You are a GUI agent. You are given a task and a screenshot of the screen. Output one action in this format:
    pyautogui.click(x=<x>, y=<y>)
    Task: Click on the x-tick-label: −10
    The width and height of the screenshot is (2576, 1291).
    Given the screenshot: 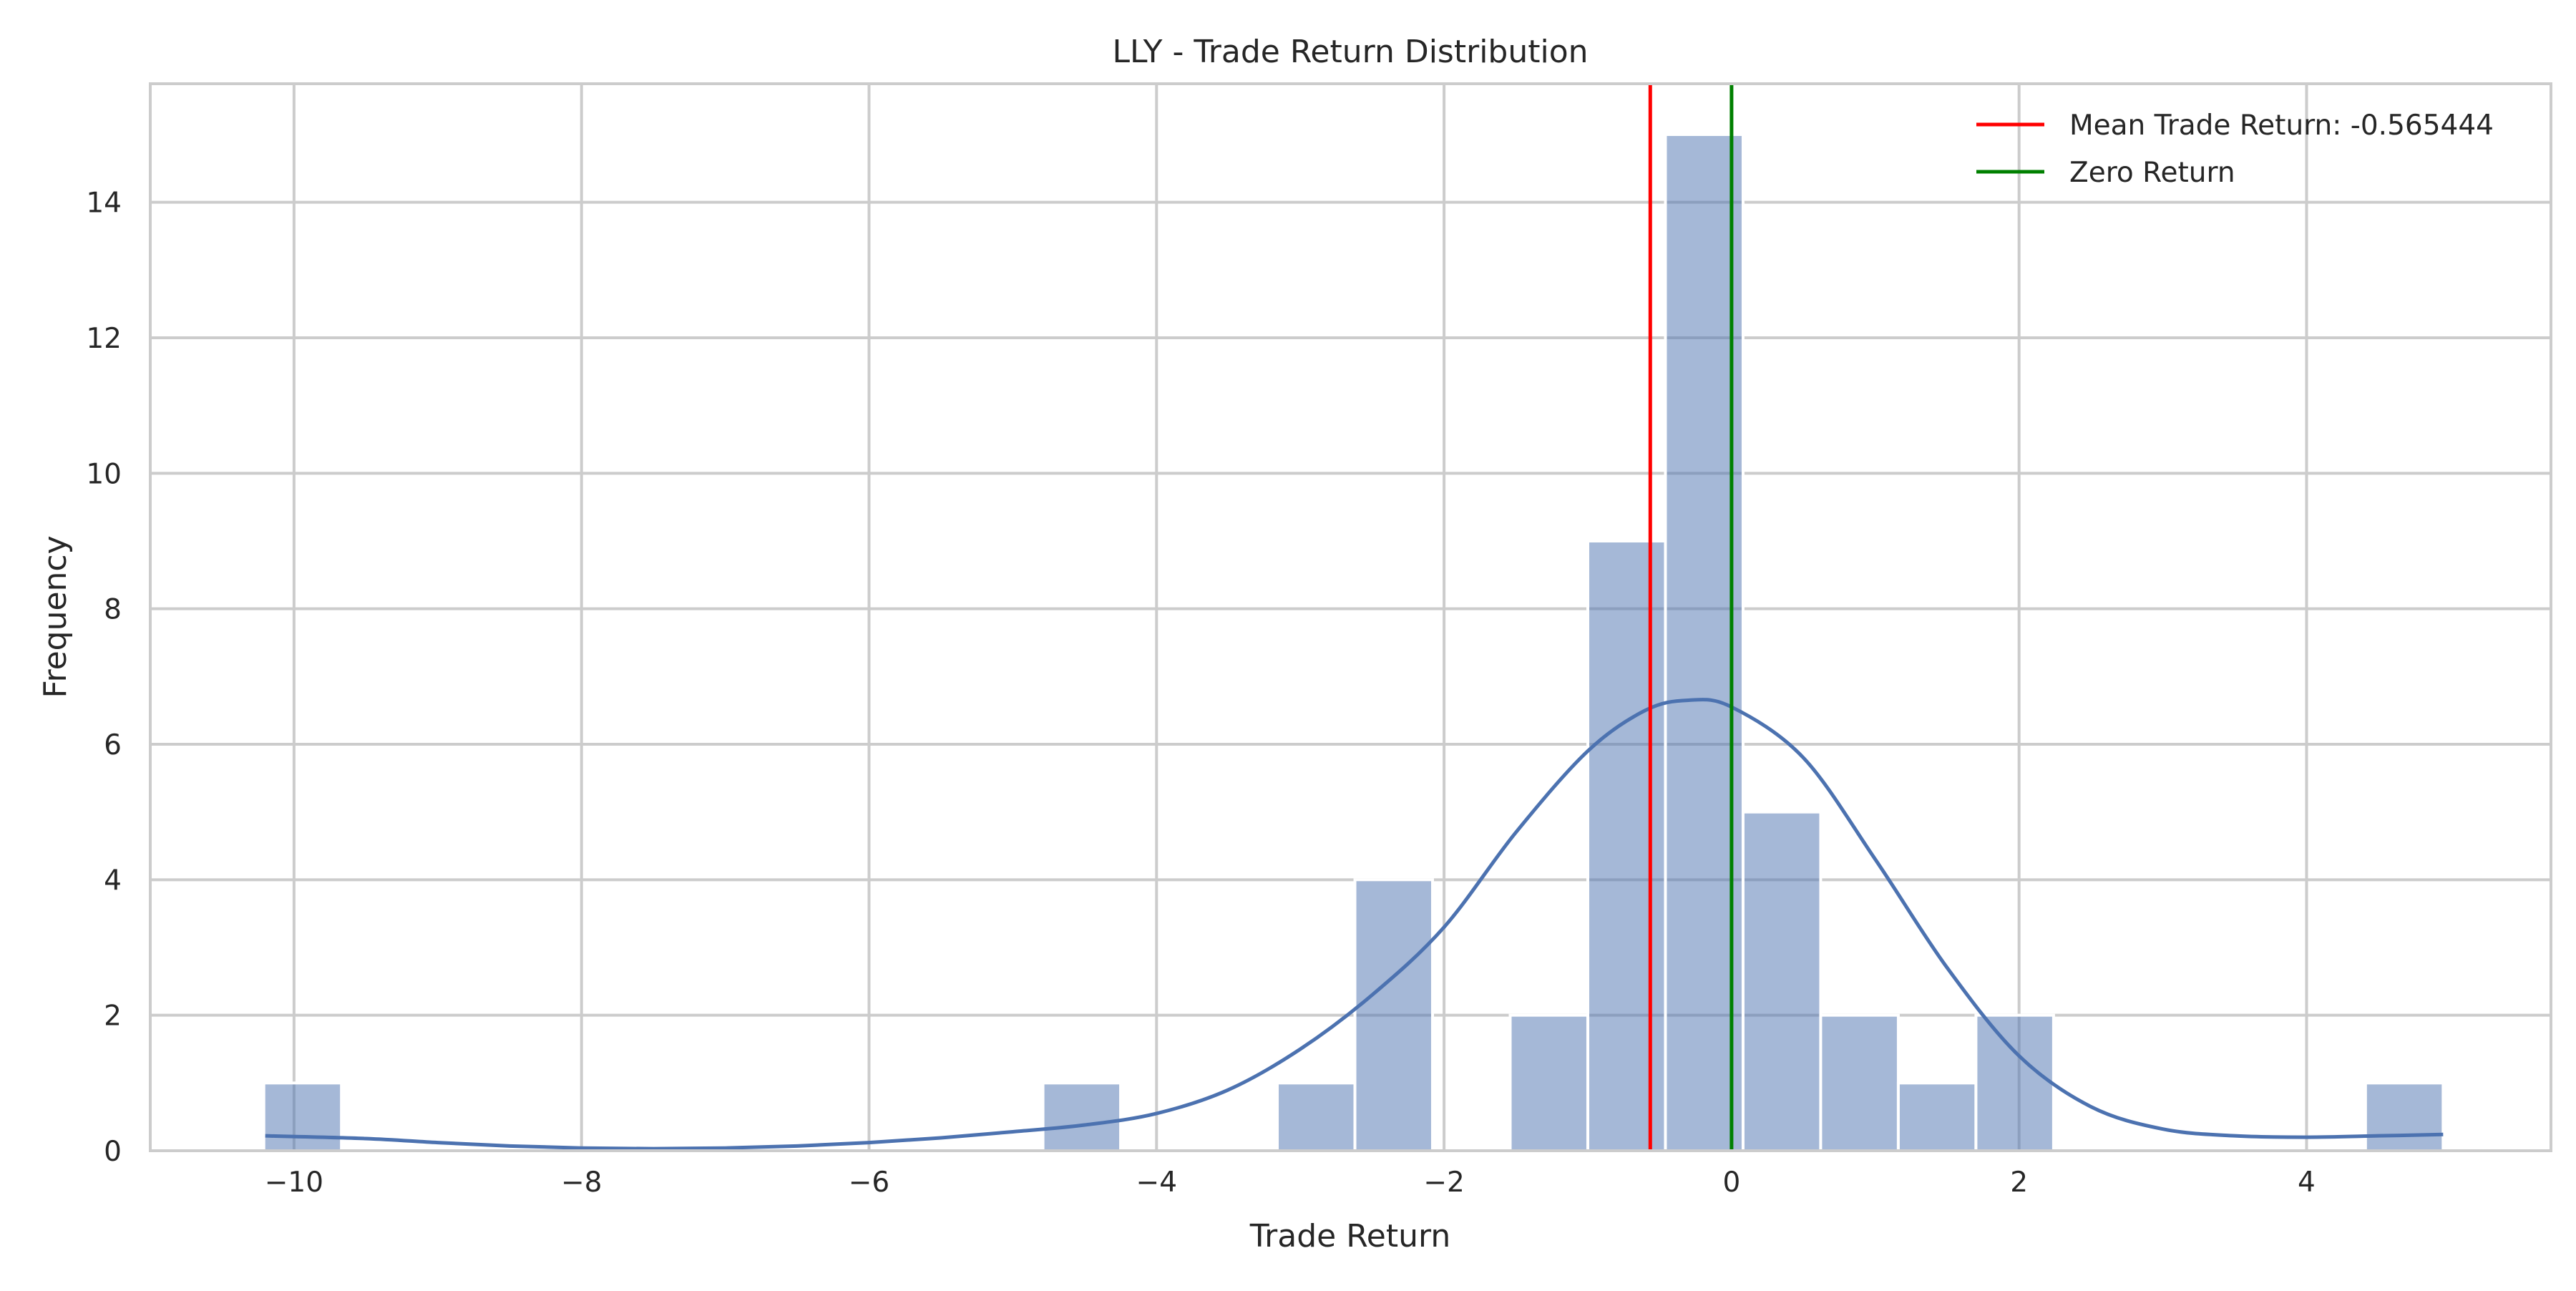 What is the action you would take?
    pyautogui.click(x=294, y=1182)
    